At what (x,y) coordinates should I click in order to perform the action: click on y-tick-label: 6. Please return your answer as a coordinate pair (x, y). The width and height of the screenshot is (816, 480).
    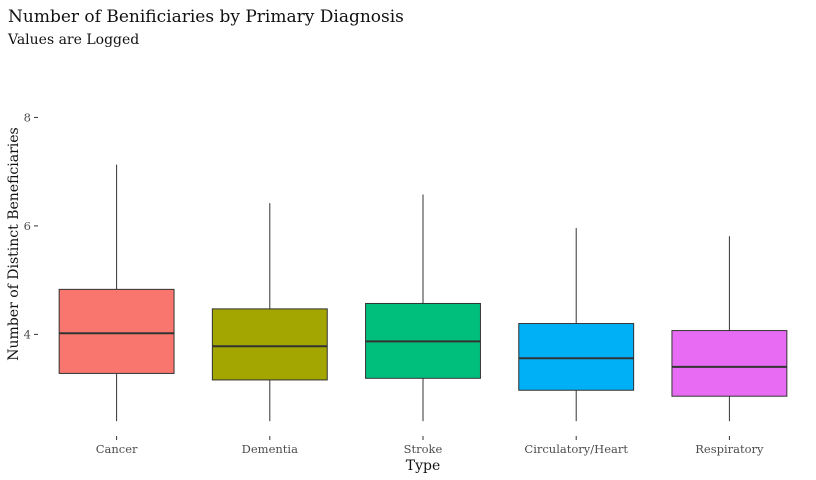
    Looking at the image, I should click on (27, 226).